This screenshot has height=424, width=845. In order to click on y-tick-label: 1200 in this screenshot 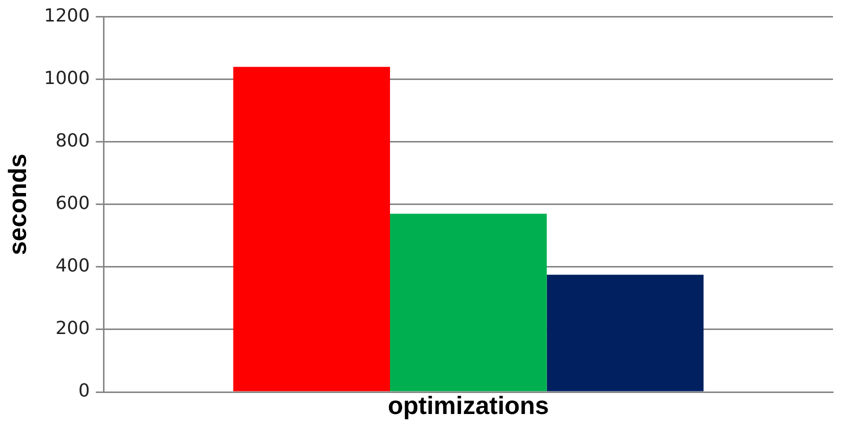, I will do `click(67, 15)`.